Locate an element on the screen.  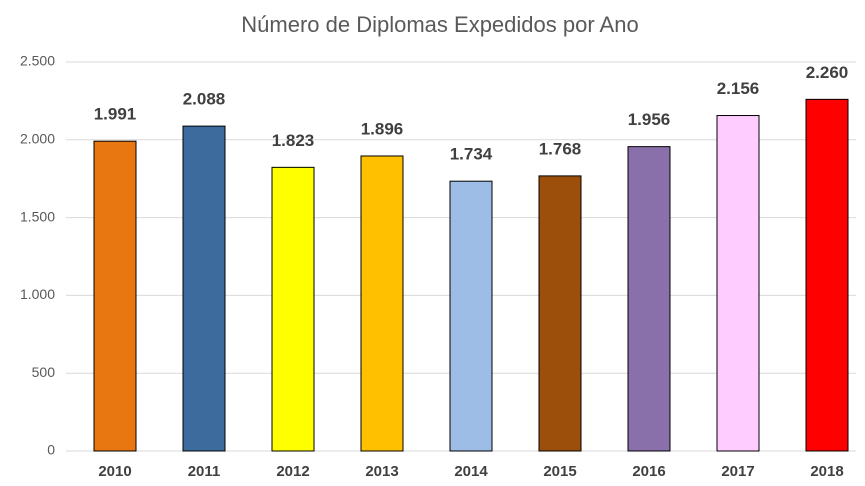
x-tick-label: 2014 is located at coordinates (471, 471).